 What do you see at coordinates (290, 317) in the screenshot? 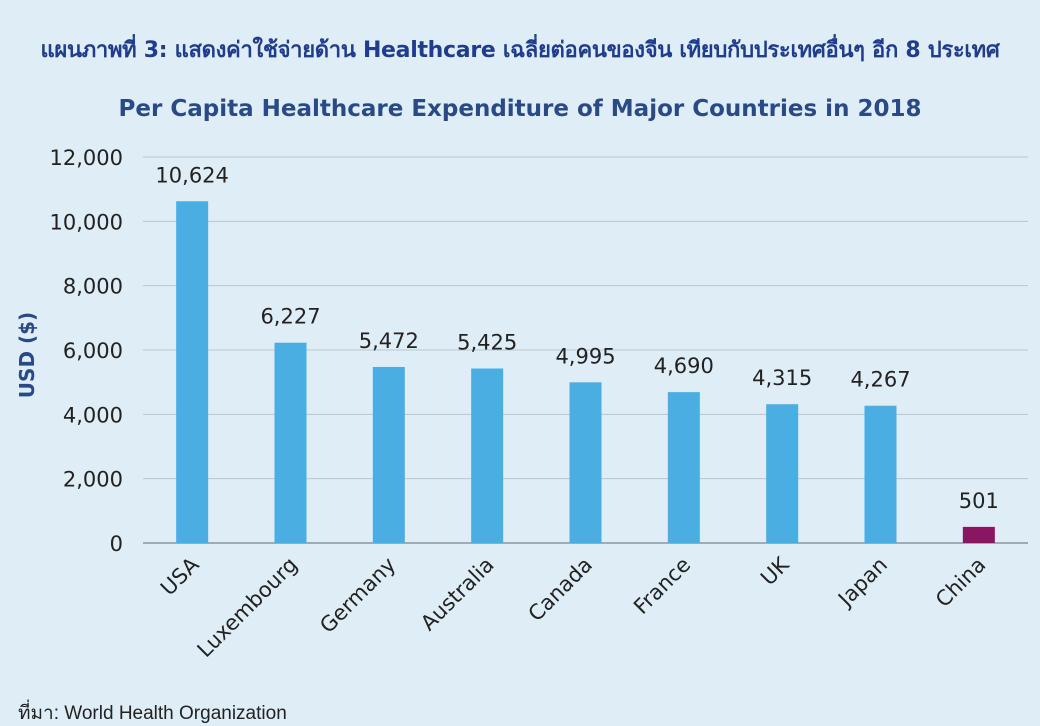
I see `data-label: 6,227` at bounding box center [290, 317].